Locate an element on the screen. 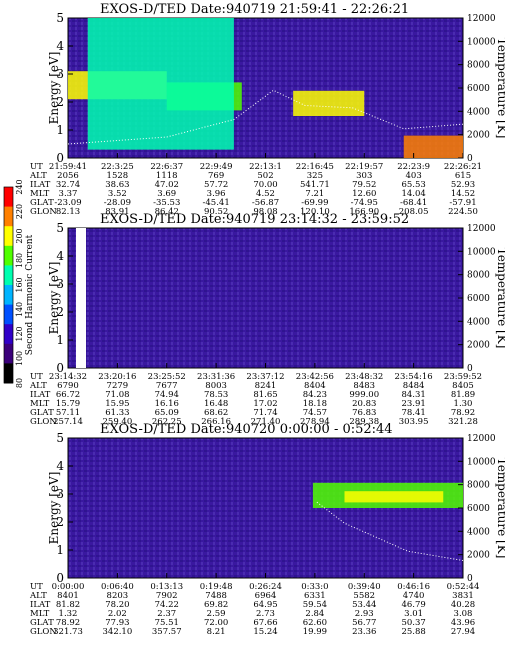 The image size is (505, 649). y2tick-label: 0 is located at coordinates (470, 579).